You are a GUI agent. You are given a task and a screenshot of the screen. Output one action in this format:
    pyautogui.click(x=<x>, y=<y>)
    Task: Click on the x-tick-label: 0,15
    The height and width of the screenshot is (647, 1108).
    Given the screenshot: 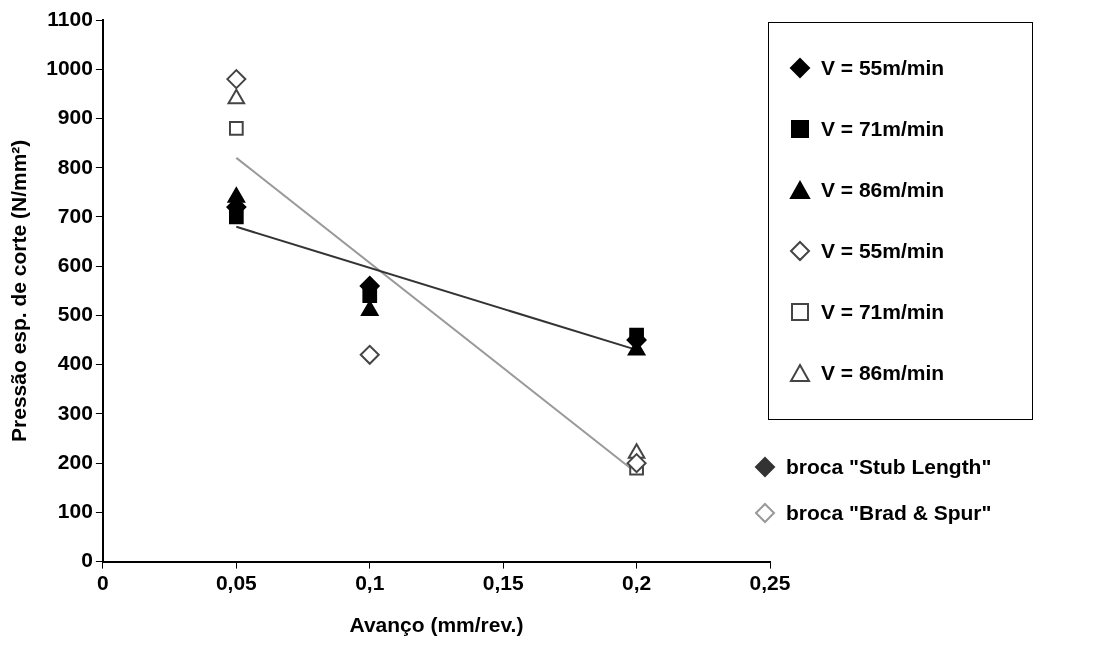 What is the action you would take?
    pyautogui.click(x=503, y=582)
    